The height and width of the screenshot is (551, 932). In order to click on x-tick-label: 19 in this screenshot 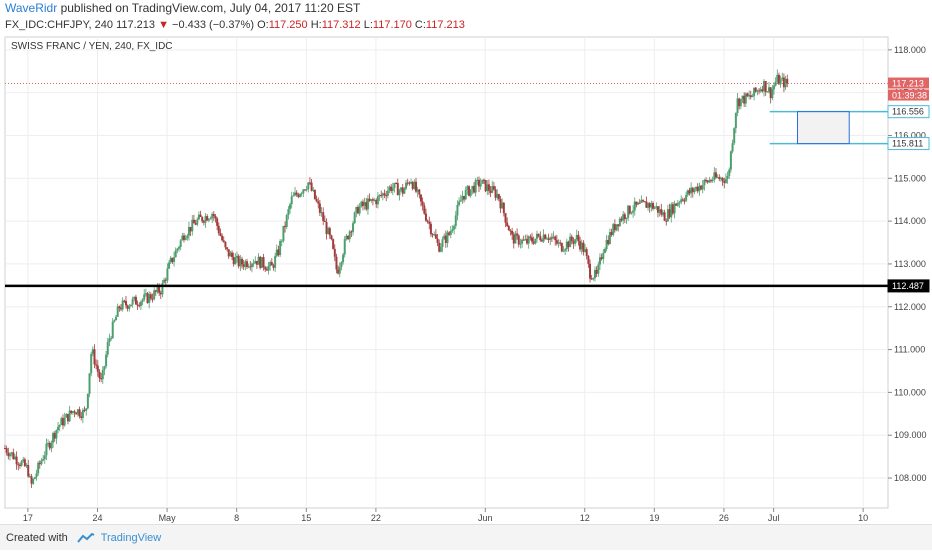, I will do `click(654, 518)`.